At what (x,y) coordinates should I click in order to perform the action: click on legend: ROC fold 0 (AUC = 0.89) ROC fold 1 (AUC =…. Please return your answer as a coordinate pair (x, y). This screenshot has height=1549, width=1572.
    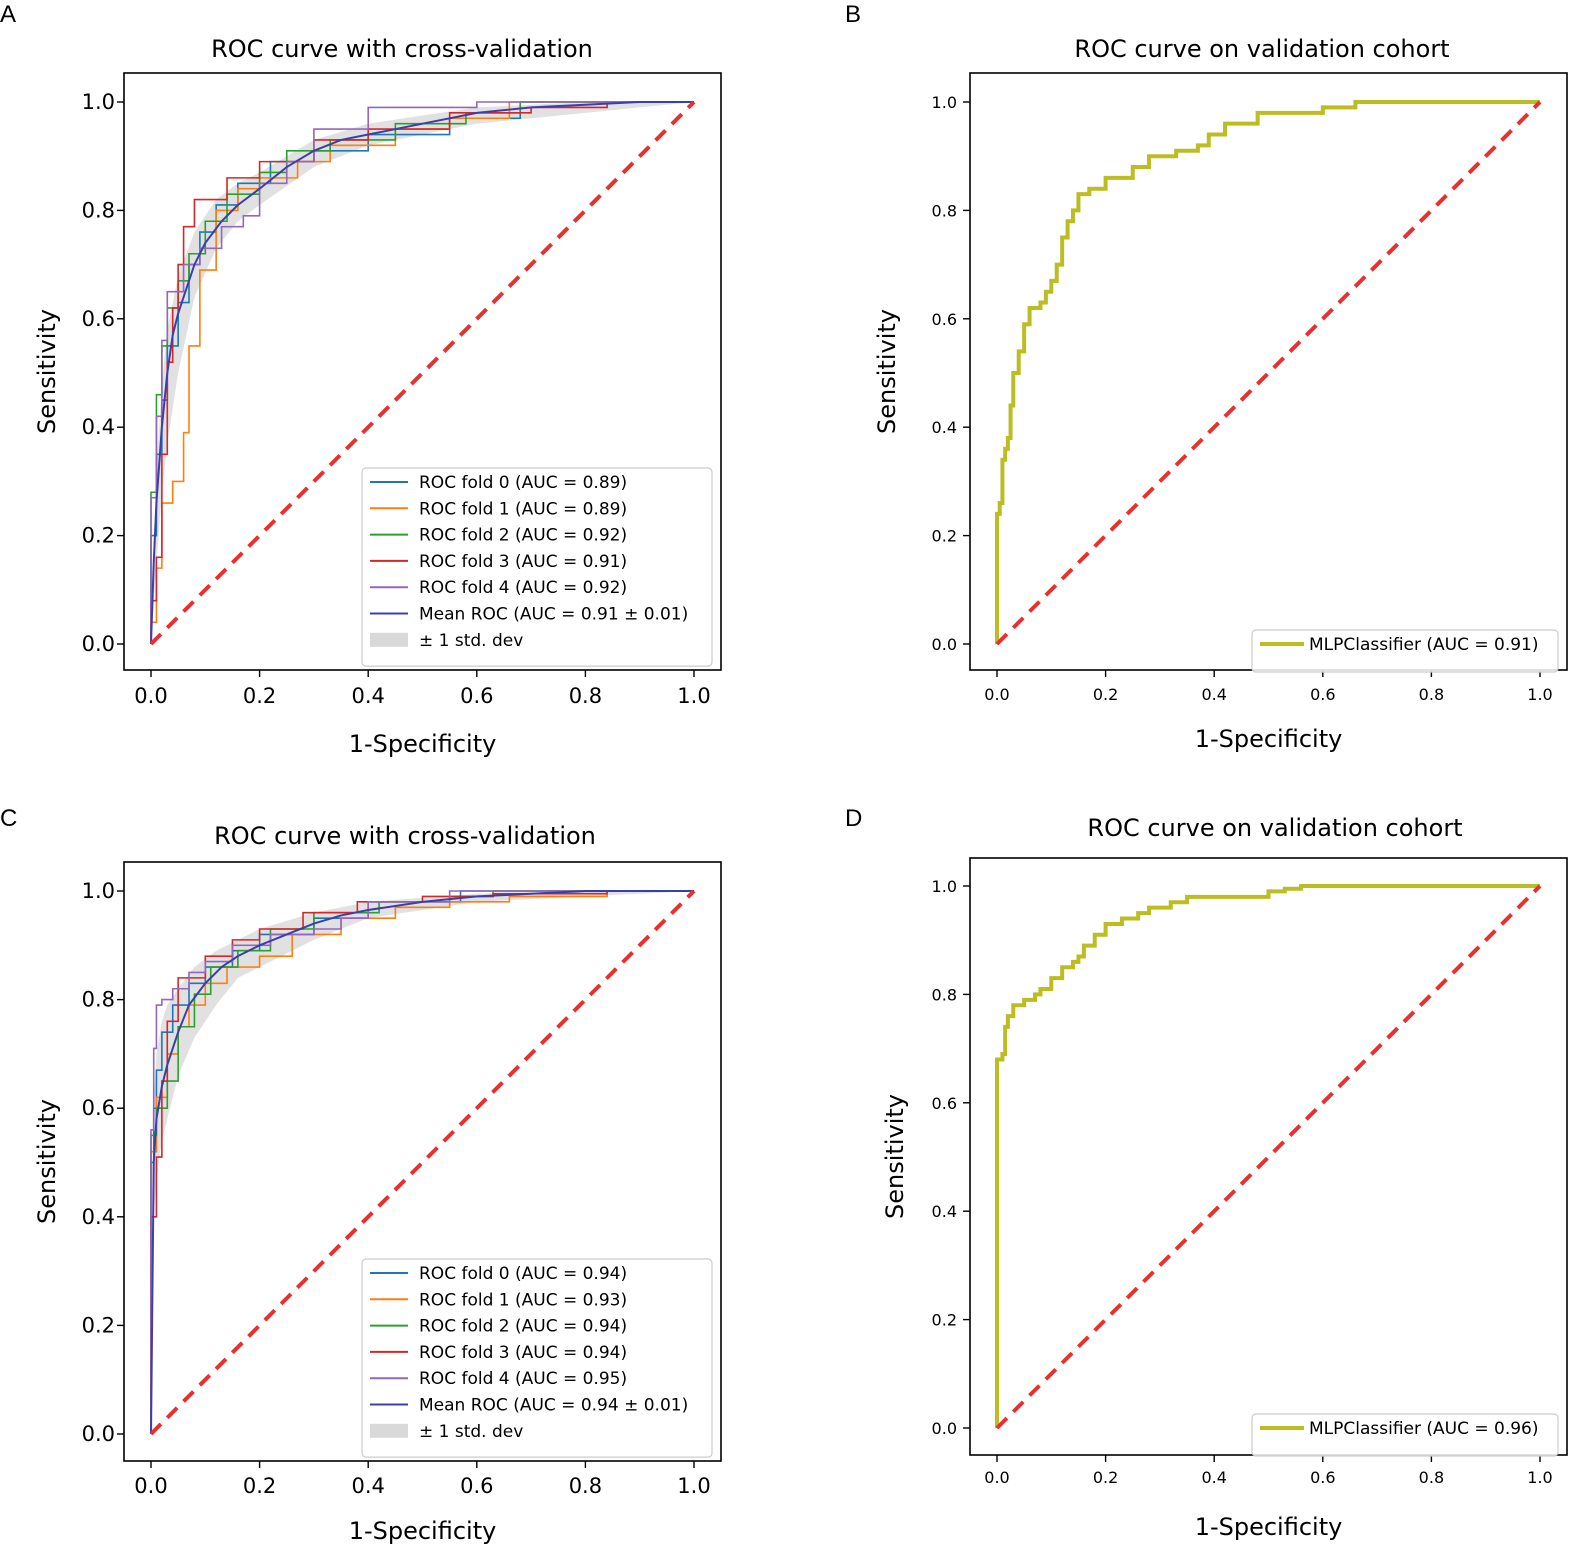
    Looking at the image, I should click on (537, 567).